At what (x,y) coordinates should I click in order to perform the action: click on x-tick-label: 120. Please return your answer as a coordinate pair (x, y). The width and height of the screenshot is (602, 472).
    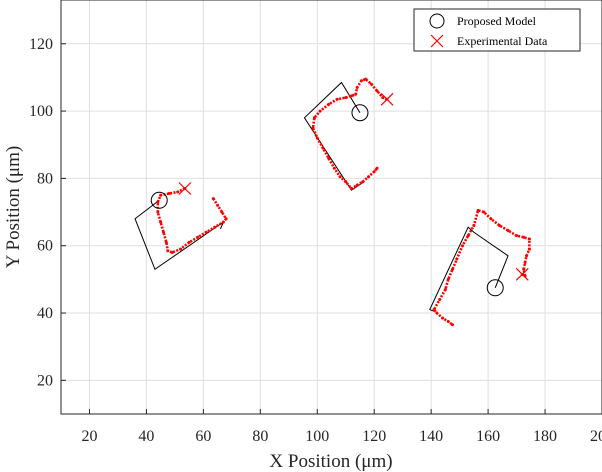
    Looking at the image, I should click on (374, 436).